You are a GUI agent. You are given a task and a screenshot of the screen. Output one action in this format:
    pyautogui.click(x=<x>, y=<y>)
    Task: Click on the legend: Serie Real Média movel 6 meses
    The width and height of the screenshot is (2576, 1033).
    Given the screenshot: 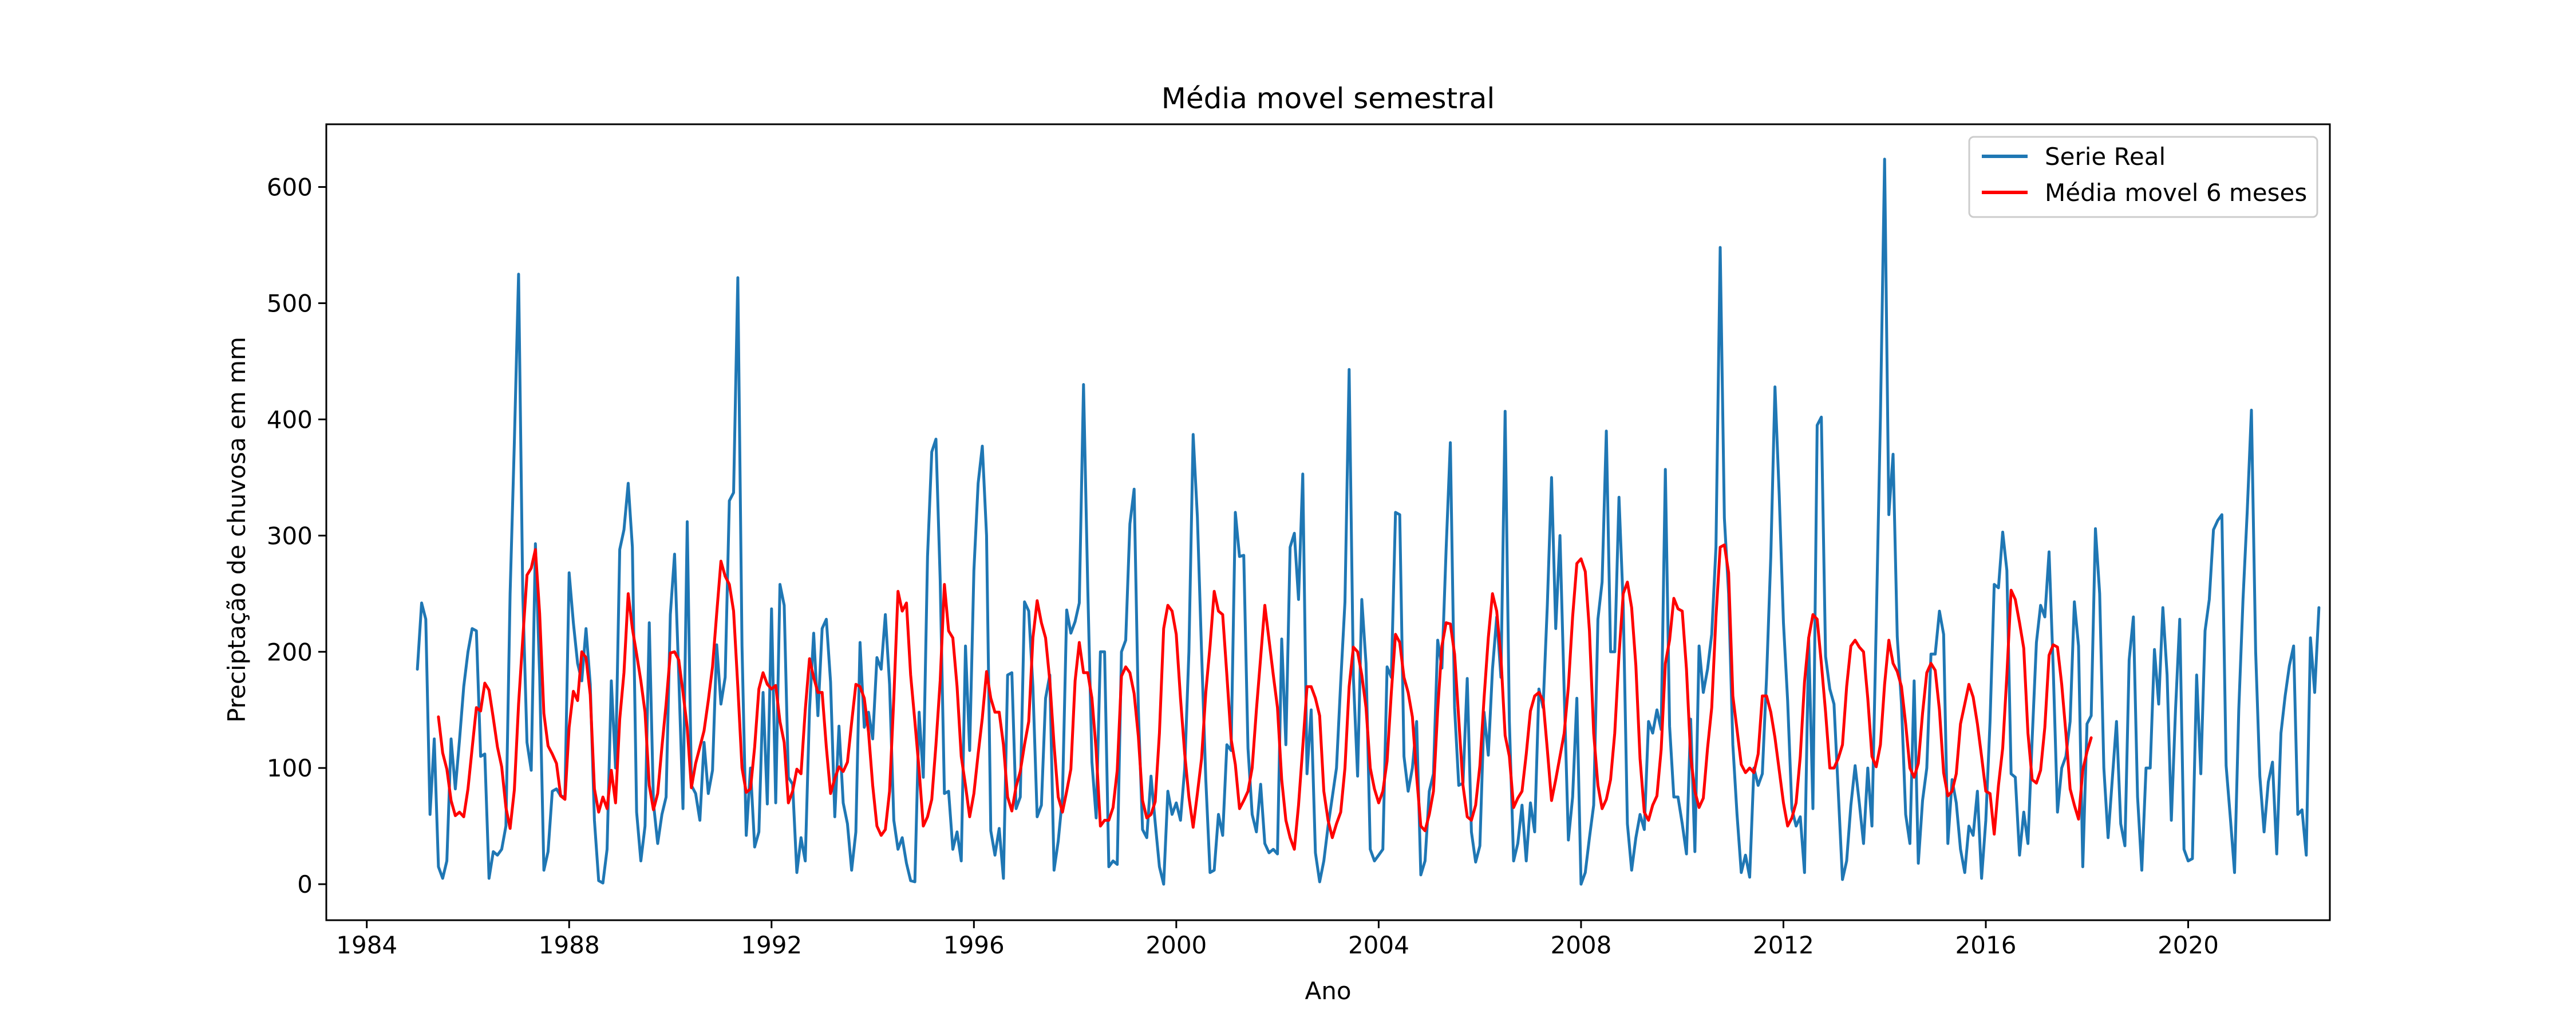 What is the action you would take?
    pyautogui.click(x=2143, y=177)
    